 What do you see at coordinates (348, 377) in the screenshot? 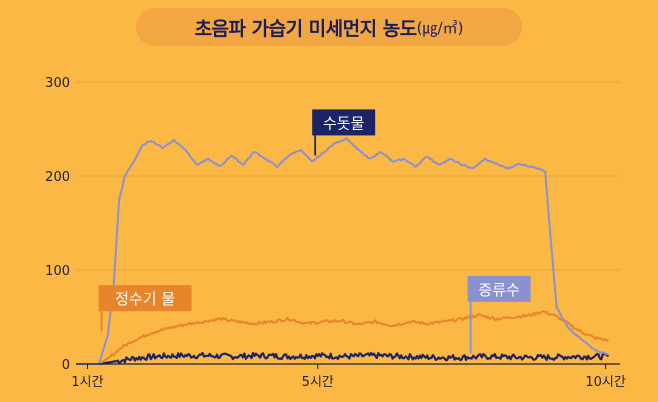
I see `x-axis-ticks: 1시간 5시간 10시간` at bounding box center [348, 377].